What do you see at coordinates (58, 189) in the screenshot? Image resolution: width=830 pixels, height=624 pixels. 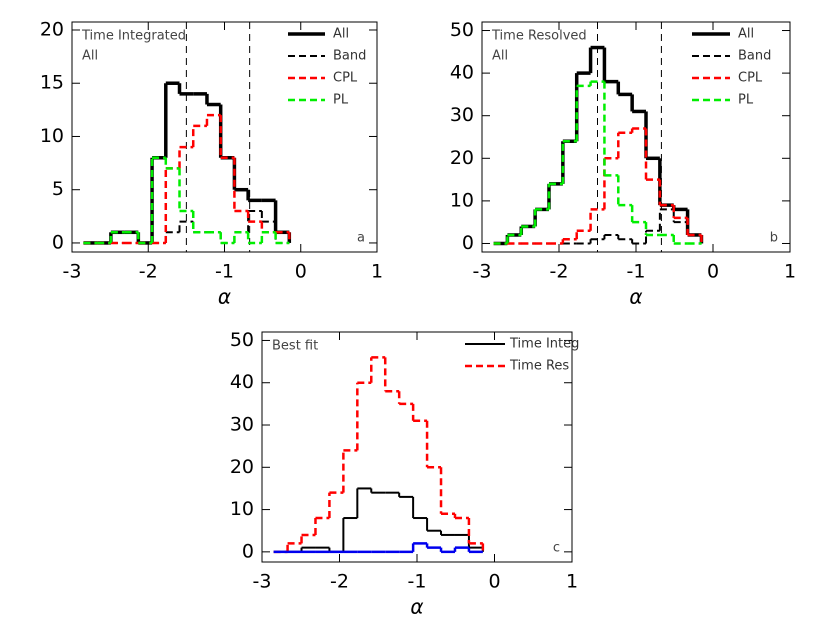 I see `y-tick-label: 5` at bounding box center [58, 189].